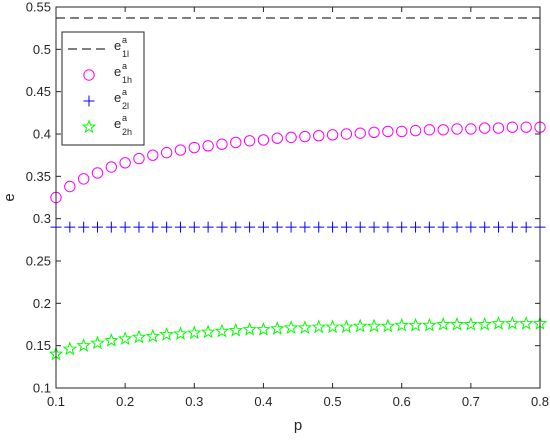  Describe the element at coordinates (540, 401) in the screenshot. I see `x-tick-label: 0.8` at that location.